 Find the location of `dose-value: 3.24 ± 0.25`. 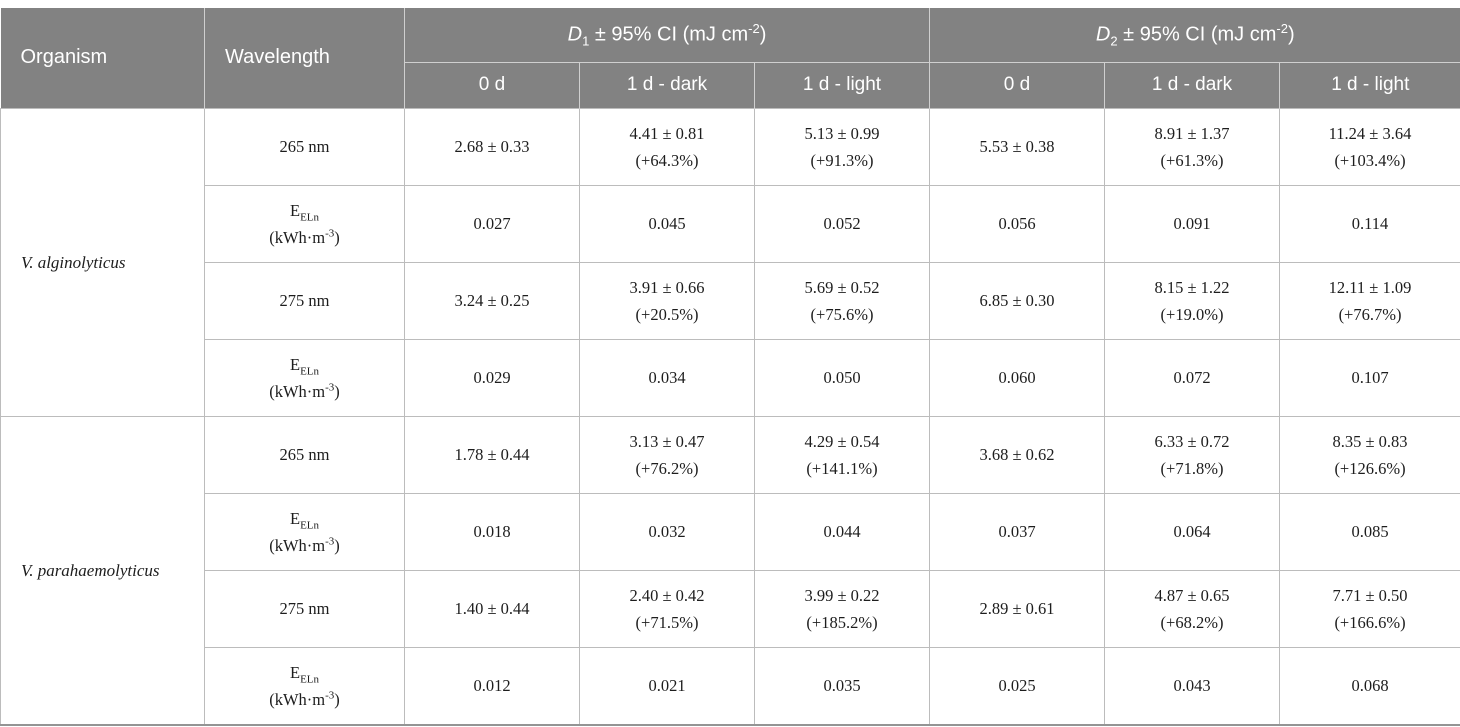

dose-value: 3.24 ± 0.25 is located at coordinates (492, 300).